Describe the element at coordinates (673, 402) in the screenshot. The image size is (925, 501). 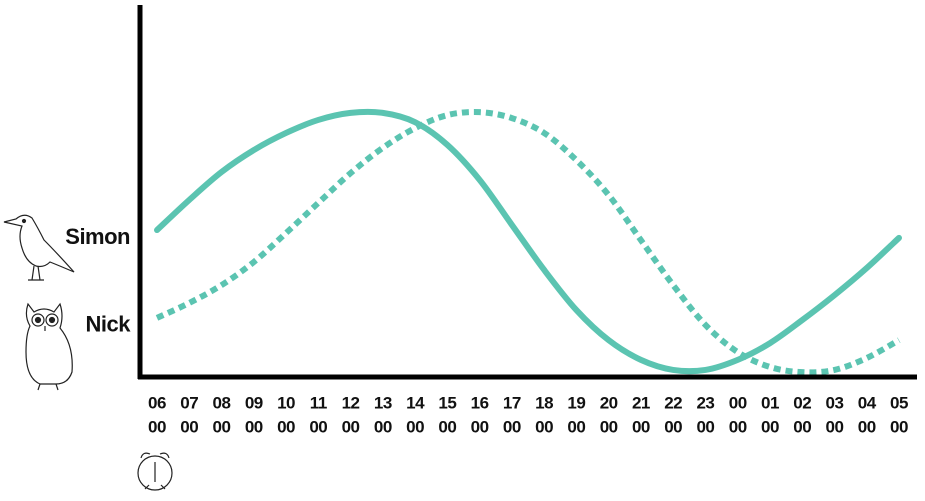
I see `x-tick-label: 22` at that location.